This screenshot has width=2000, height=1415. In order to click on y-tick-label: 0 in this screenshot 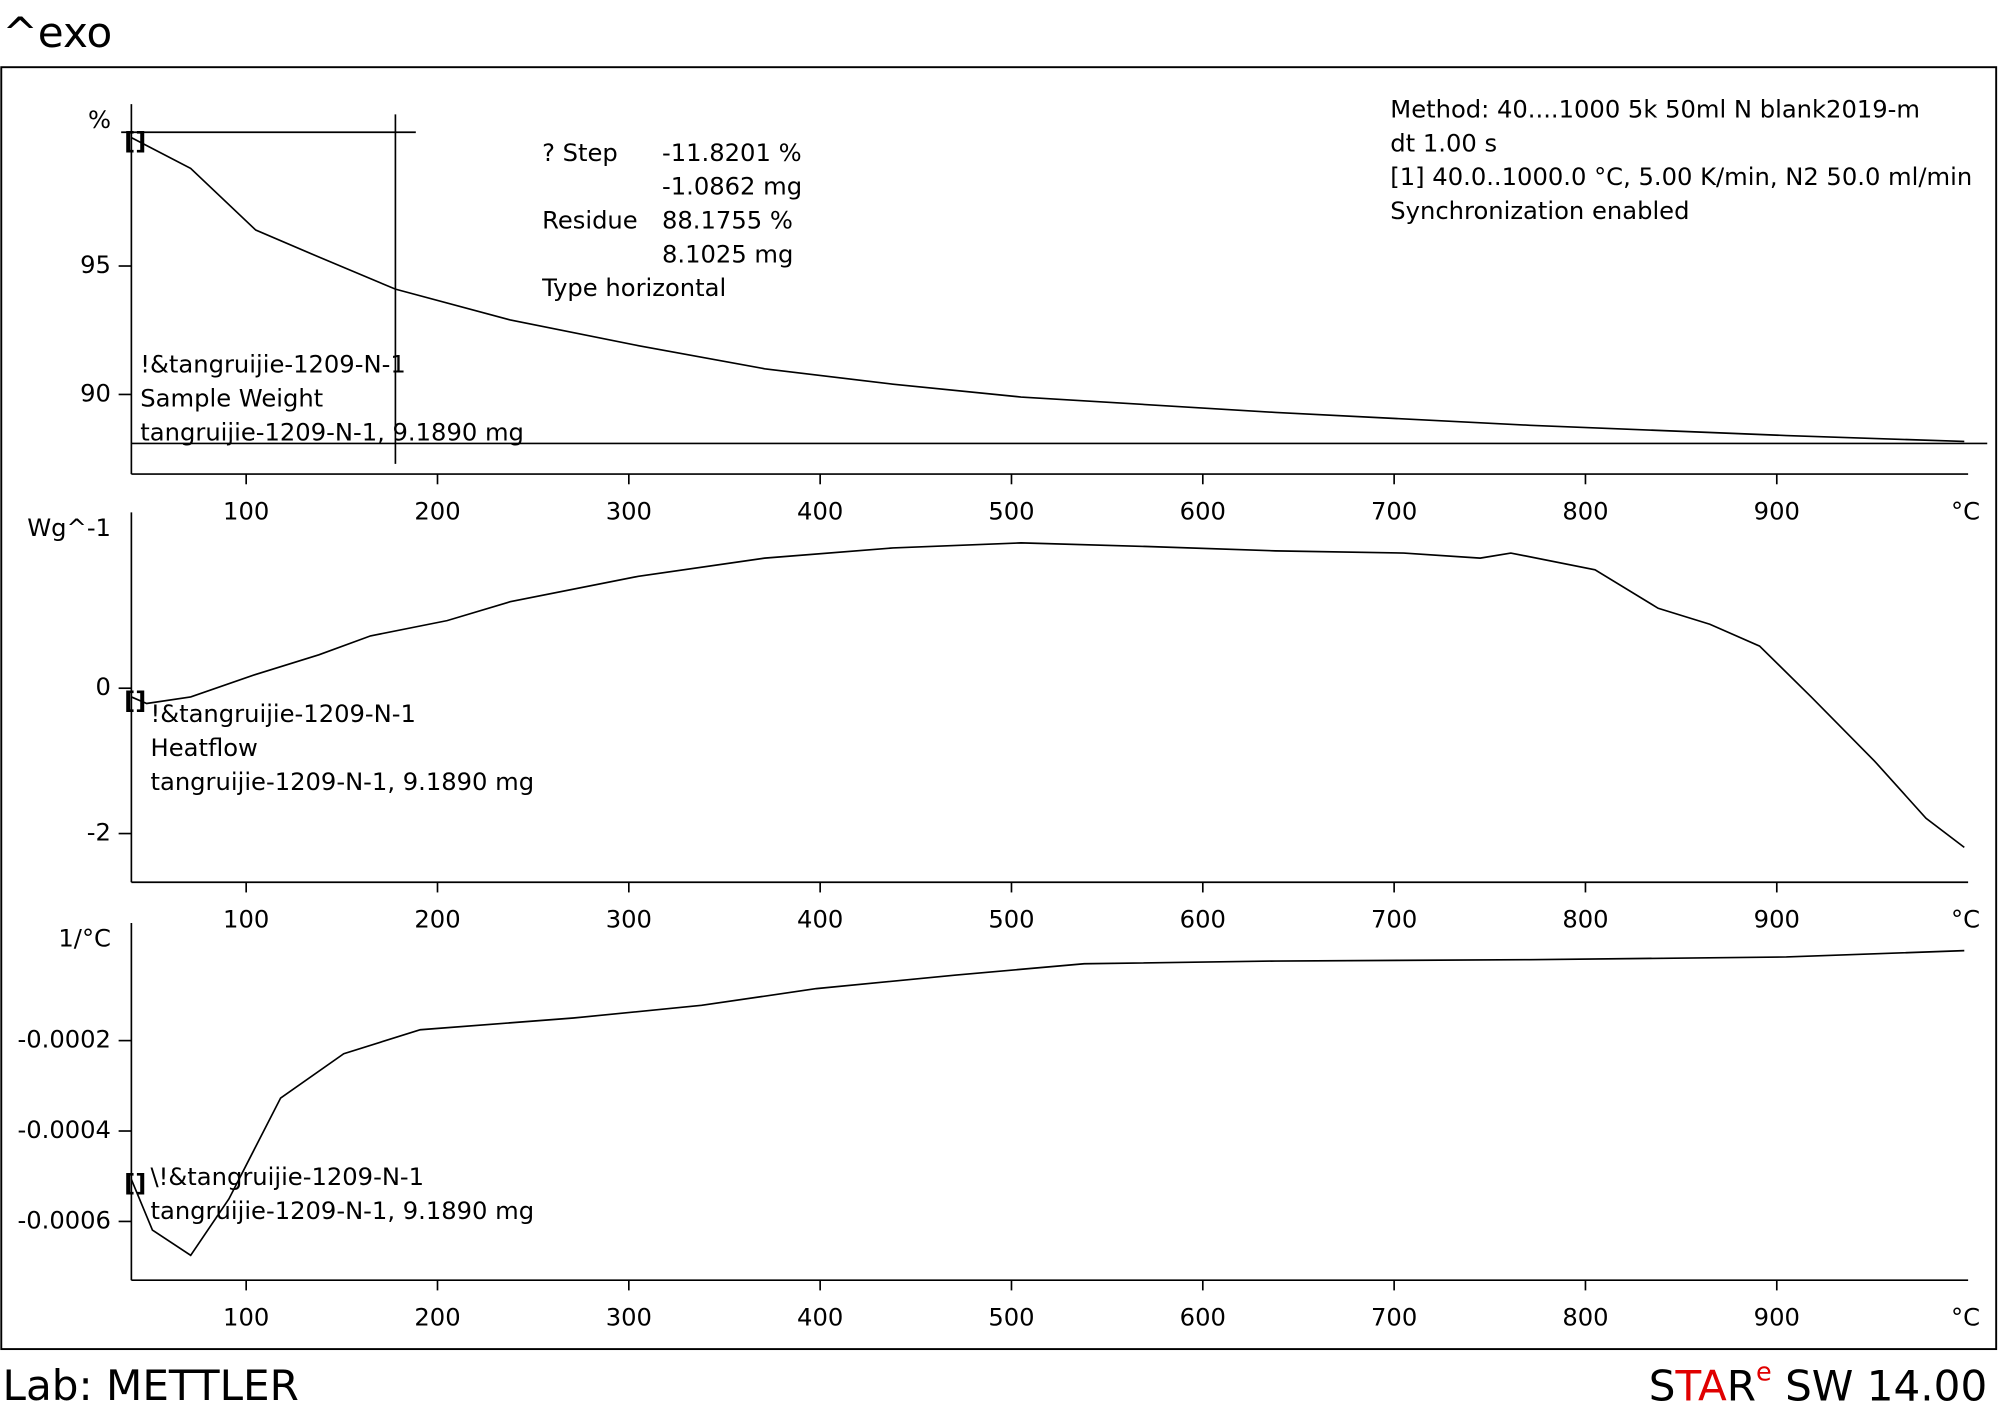, I will do `click(103, 687)`.